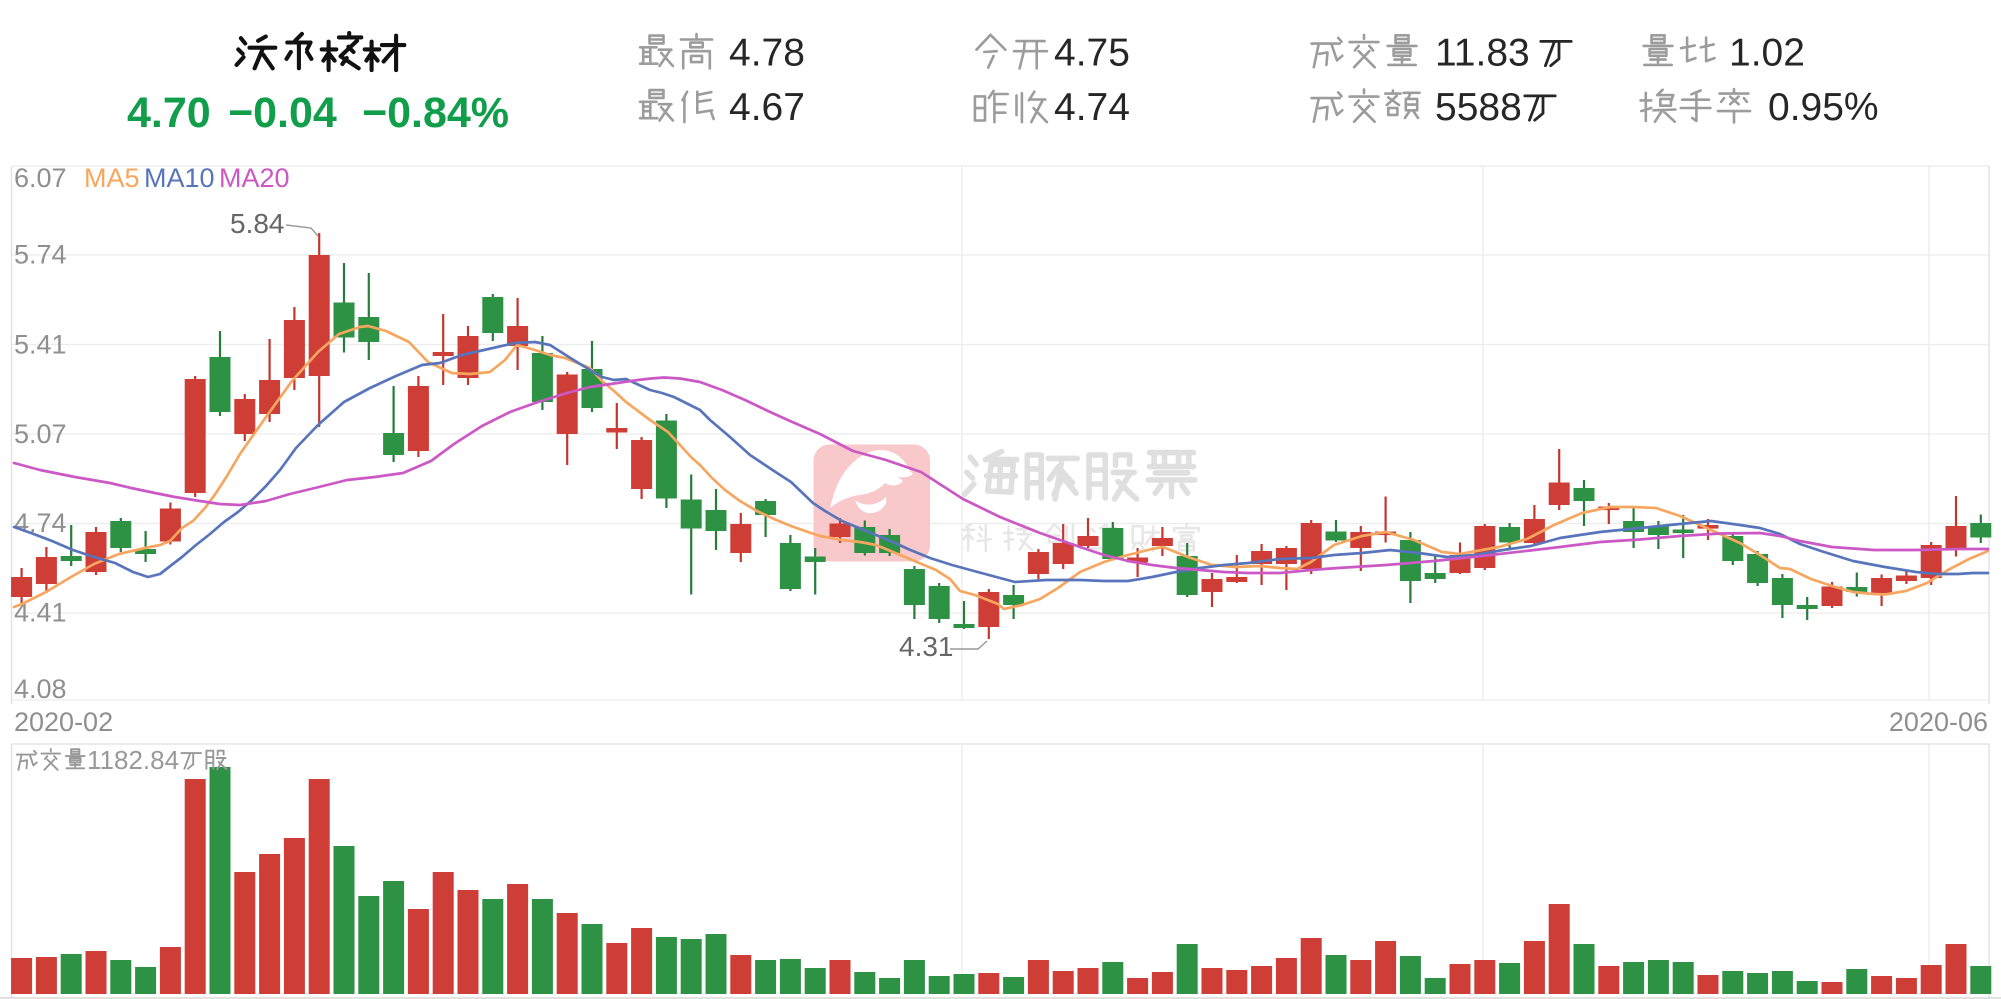 The width and height of the screenshot is (2001, 999). What do you see at coordinates (435, 113) in the screenshot?
I see `svg-text: −0.84%` at bounding box center [435, 113].